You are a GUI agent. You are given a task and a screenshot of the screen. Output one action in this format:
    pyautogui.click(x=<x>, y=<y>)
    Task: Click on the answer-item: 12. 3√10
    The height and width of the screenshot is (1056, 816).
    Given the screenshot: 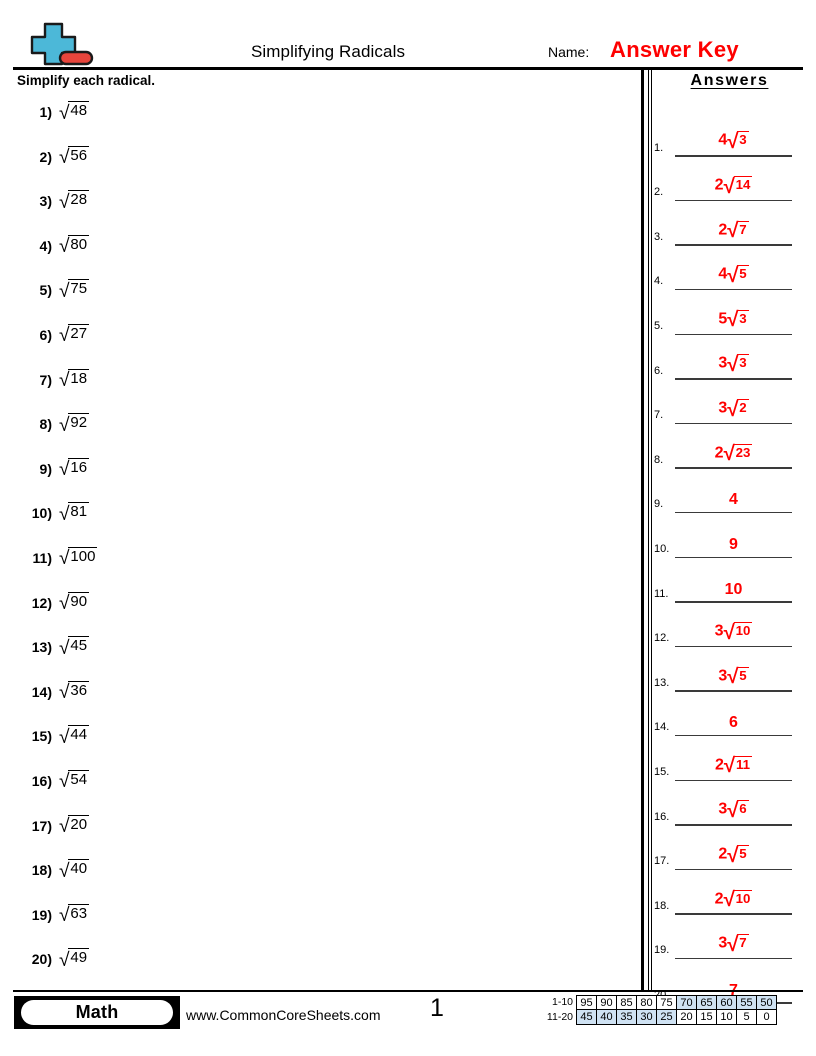 What is the action you would take?
    pyautogui.click(x=734, y=629)
    